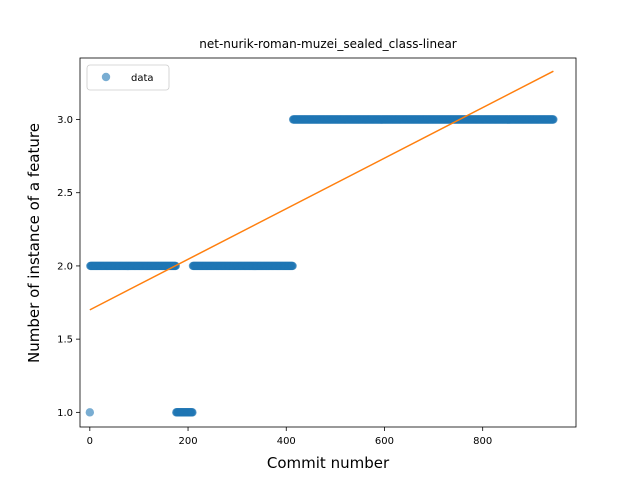 The width and height of the screenshot is (640, 480). Describe the element at coordinates (384, 441) in the screenshot. I see `x-tick-label: 600` at that location.